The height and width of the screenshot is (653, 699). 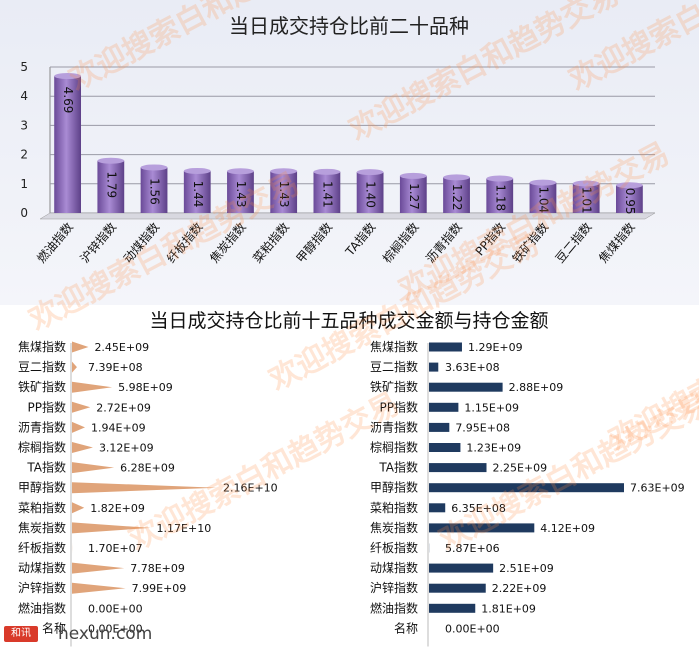 I want to click on bar-value-label: 3.63E+08, so click(x=472, y=367).